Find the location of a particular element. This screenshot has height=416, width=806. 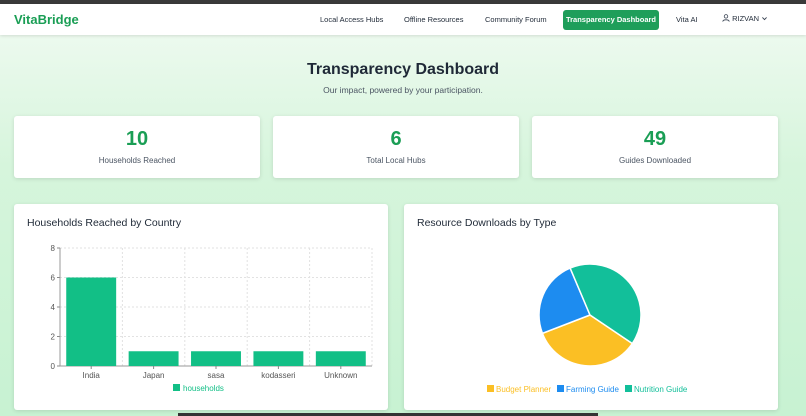

bar-sasa is located at coordinates (216, 358).